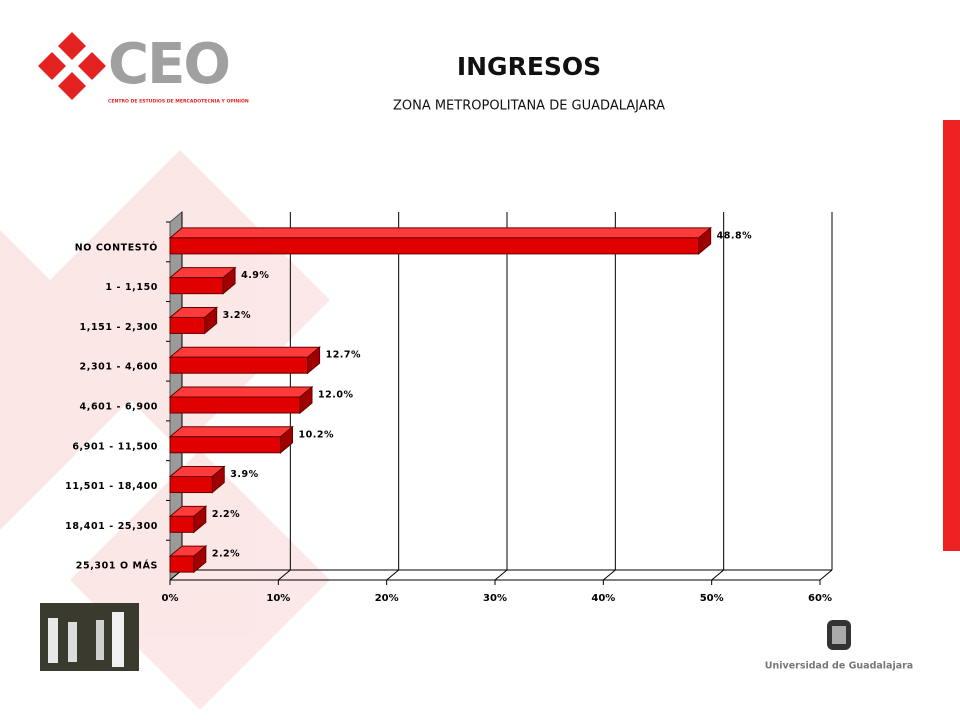 Image resolution: width=960 pixels, height=720 pixels. I want to click on x-tick-label: 0%, so click(170, 598).